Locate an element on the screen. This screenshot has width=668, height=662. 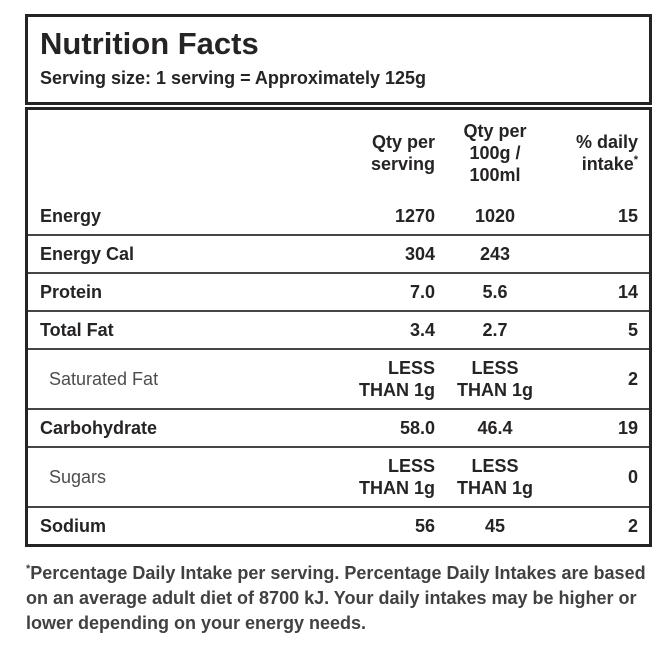
nutrient-name: Sugars is located at coordinates (78, 477).